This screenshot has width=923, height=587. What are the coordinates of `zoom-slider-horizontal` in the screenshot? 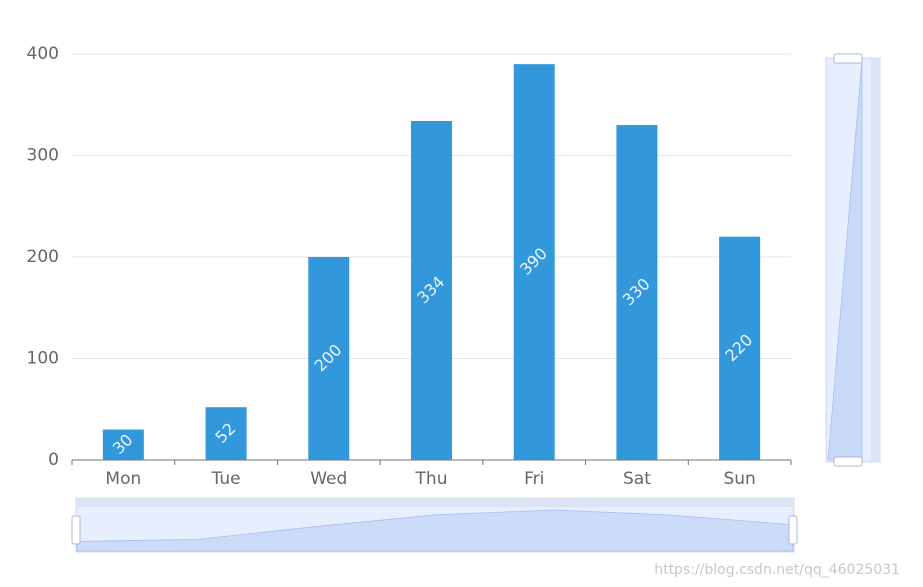 It's located at (434, 525).